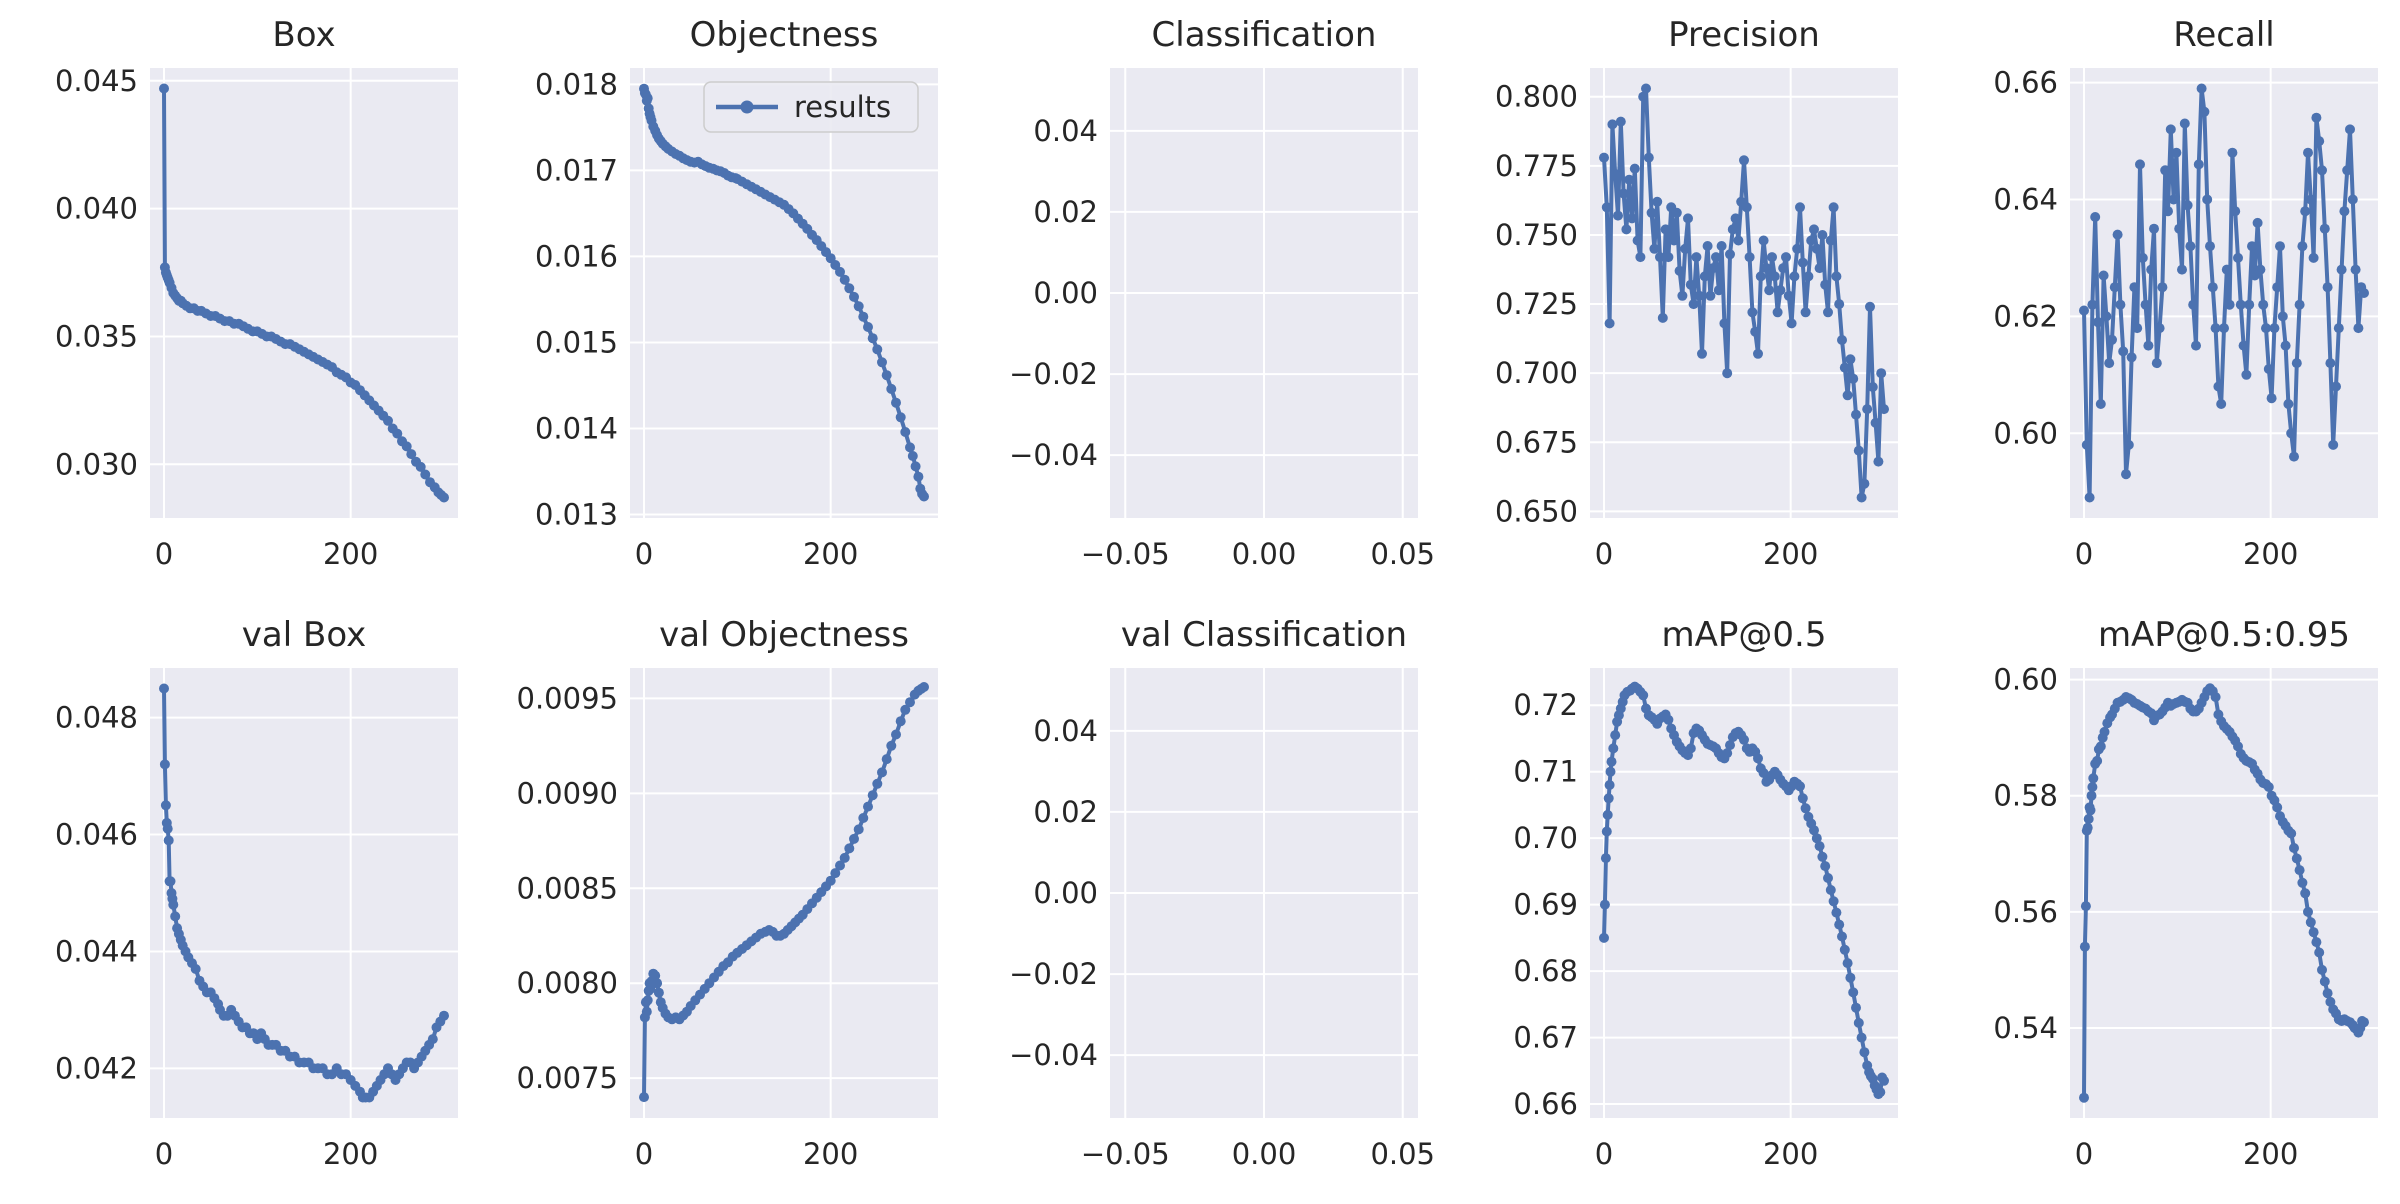 The width and height of the screenshot is (2400, 1204). Describe the element at coordinates (2224, 635) in the screenshot. I see `subplot-title: mAP@0.5:0.95` at that location.